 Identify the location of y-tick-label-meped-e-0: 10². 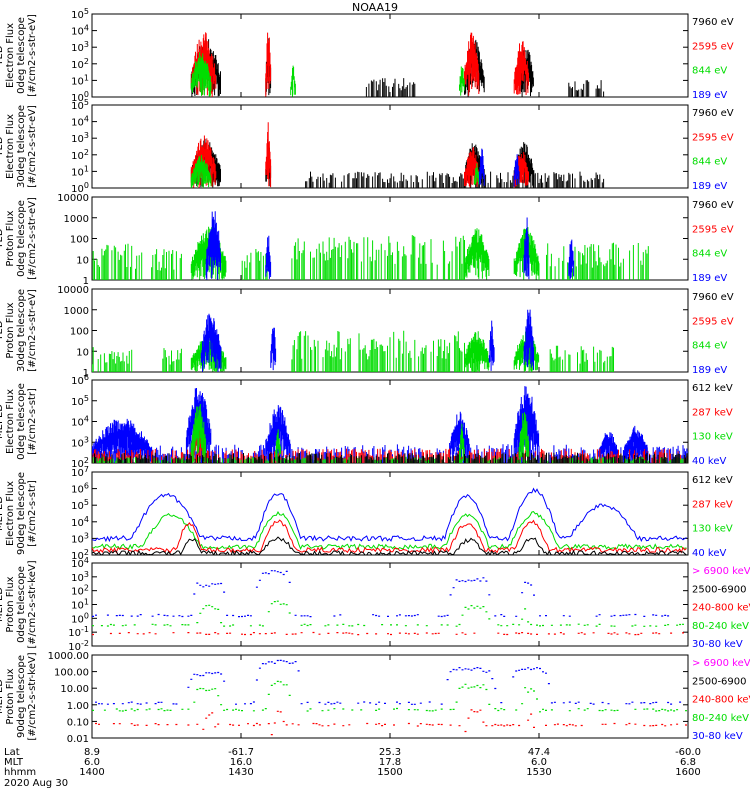
(80, 463).